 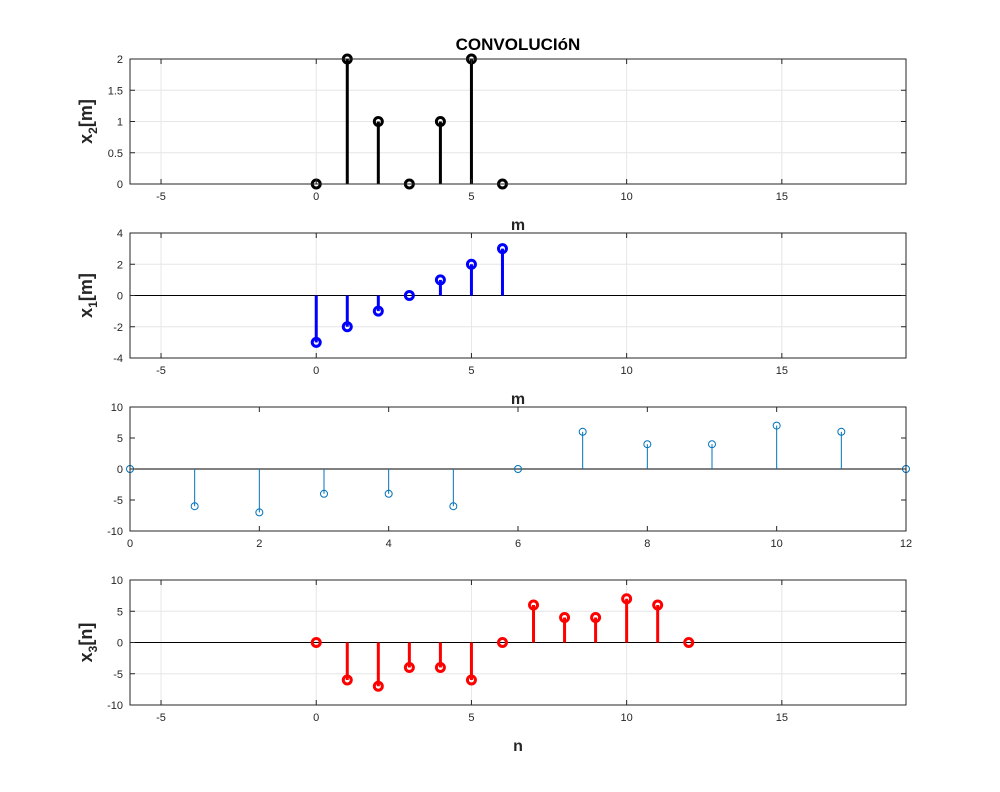 What do you see at coordinates (120, 234) in the screenshot?
I see `y-tick-label: 4` at bounding box center [120, 234].